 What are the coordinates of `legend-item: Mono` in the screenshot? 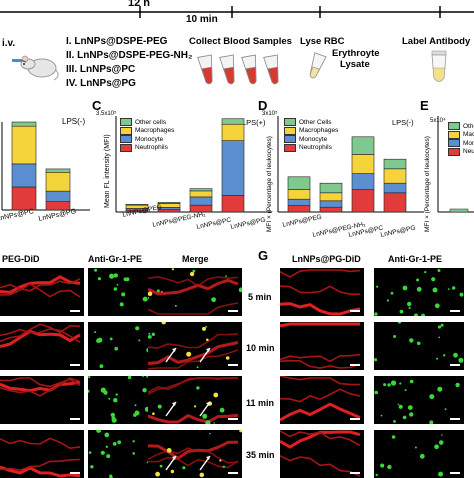 It's located at (461, 143).